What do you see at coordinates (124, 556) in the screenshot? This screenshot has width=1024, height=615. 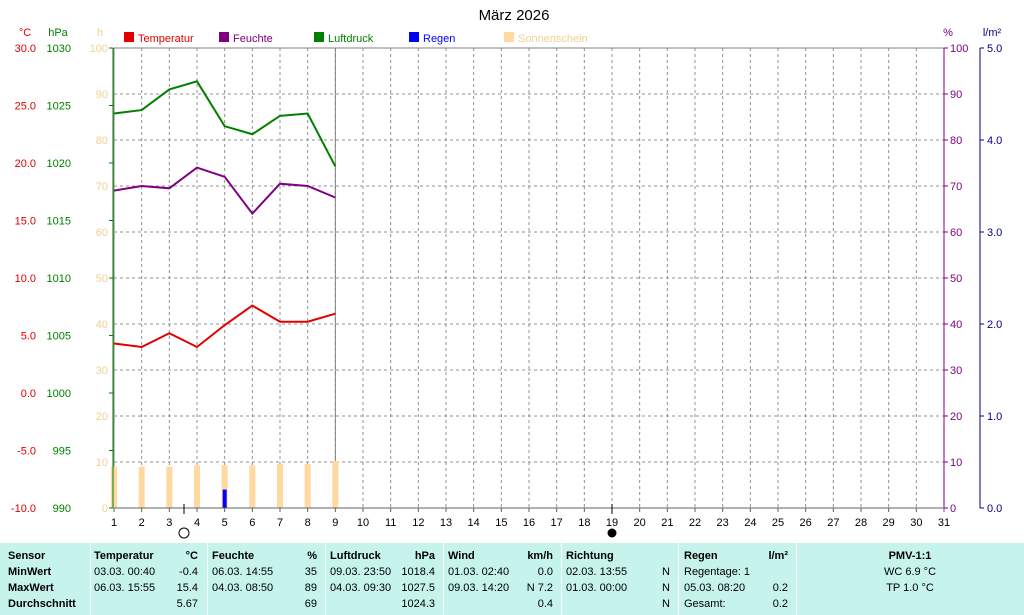 I see `temperature-header: Temperatur` at bounding box center [124, 556].